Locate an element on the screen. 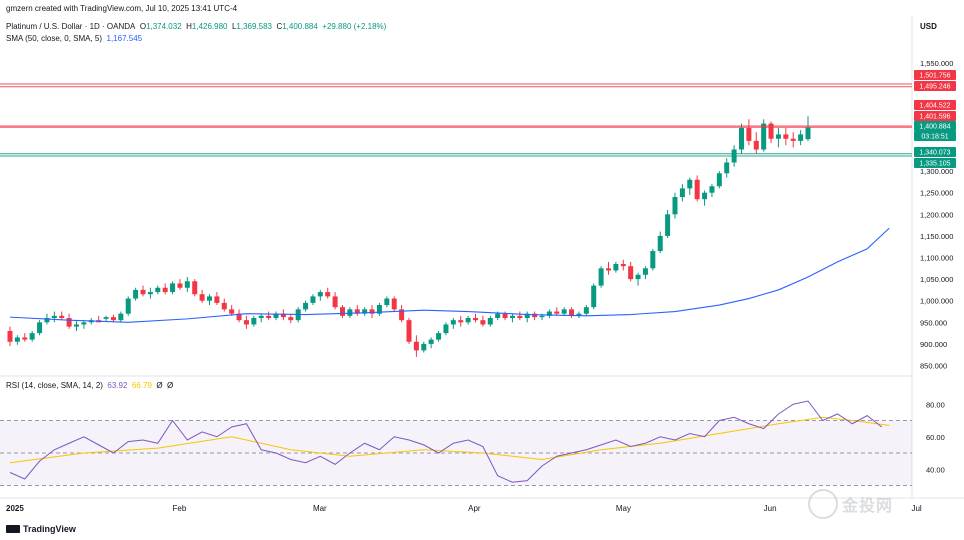  rsi-sma-value: 66.79 is located at coordinates (141, 385).